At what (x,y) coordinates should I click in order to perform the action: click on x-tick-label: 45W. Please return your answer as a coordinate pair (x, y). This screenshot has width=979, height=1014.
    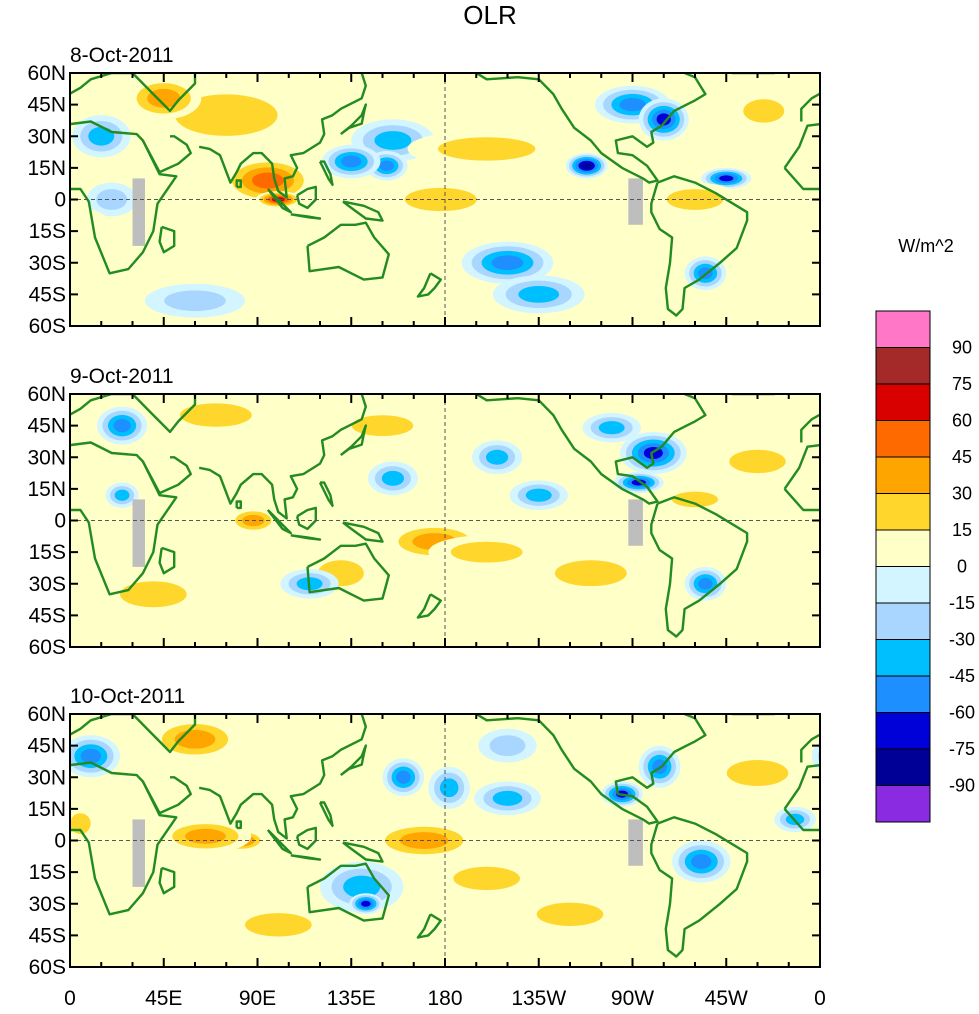
    Looking at the image, I should click on (726, 998).